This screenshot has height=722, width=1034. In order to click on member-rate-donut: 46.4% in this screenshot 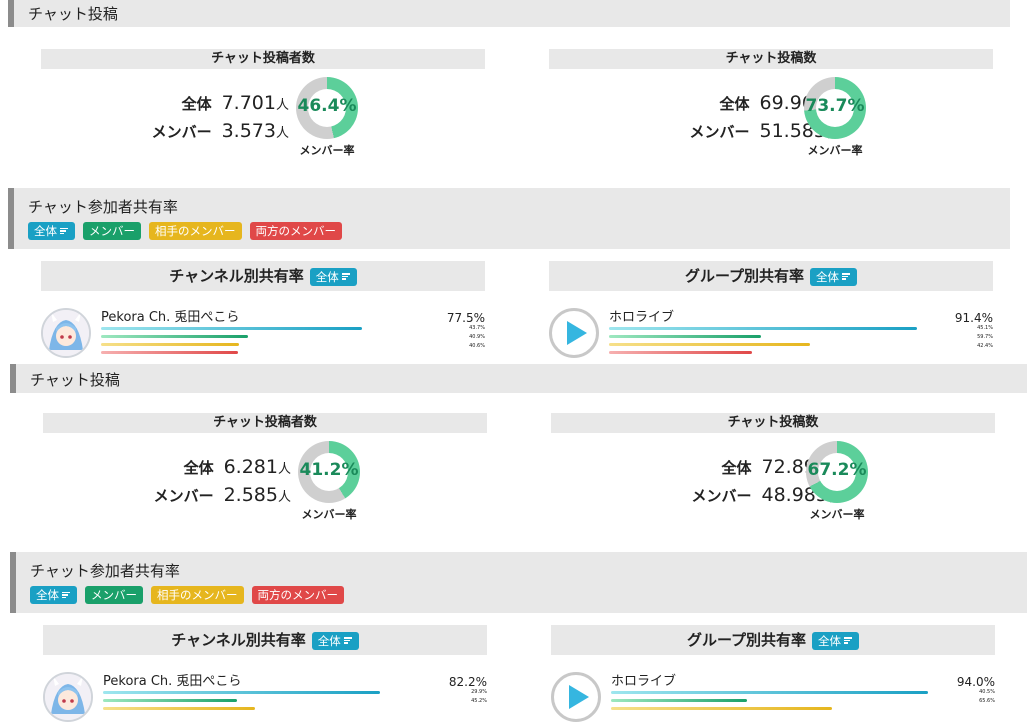, I will do `click(327, 108)`.